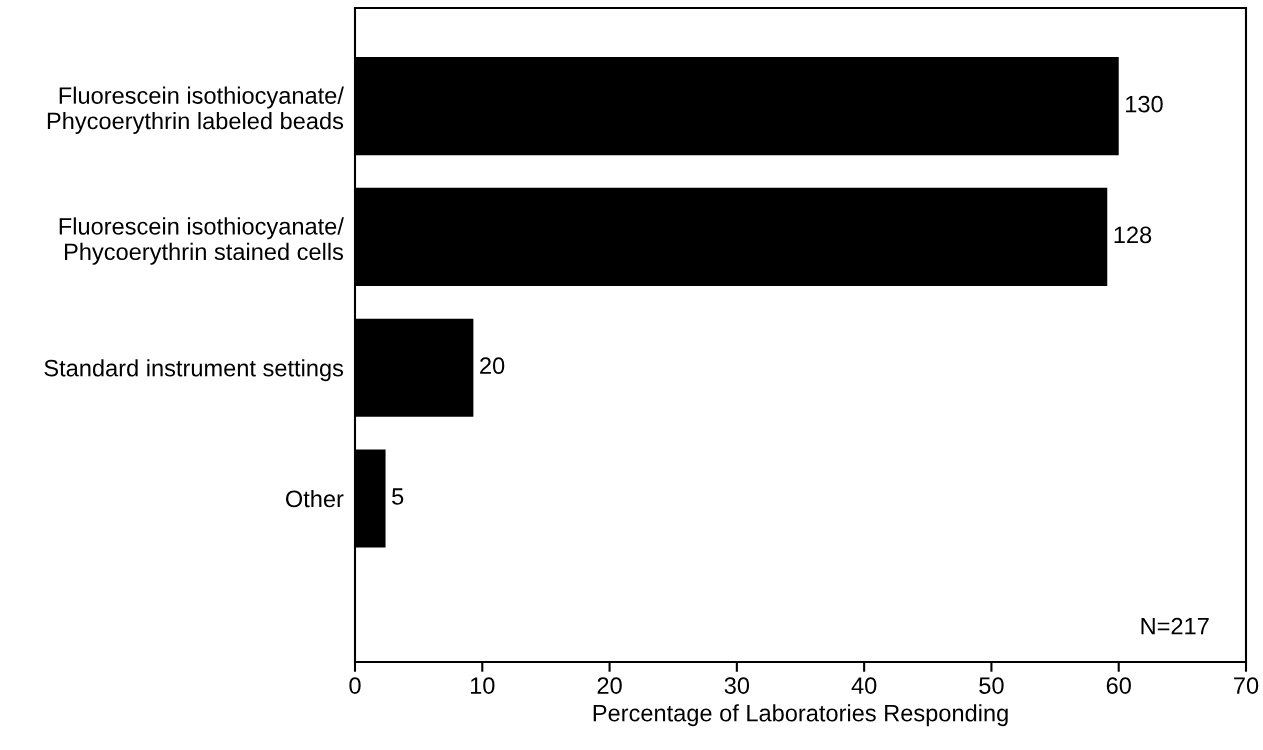 The image size is (1263, 750). I want to click on annotation: 20, so click(492, 366).